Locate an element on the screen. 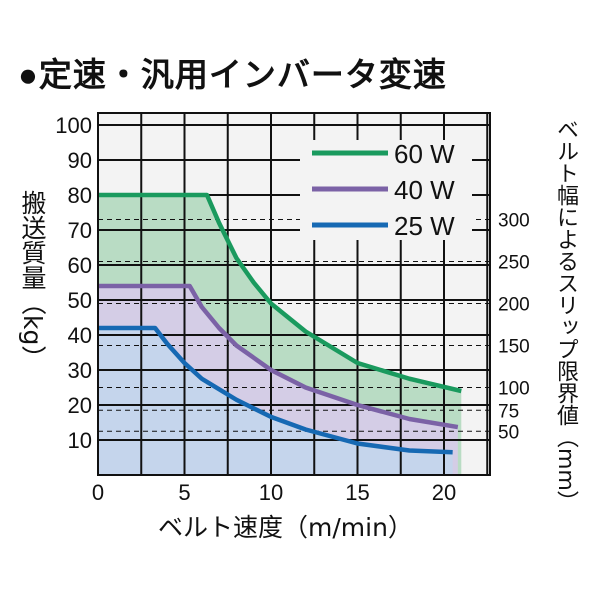 The image size is (600, 600). right-tick-label: 75 is located at coordinates (508, 411).